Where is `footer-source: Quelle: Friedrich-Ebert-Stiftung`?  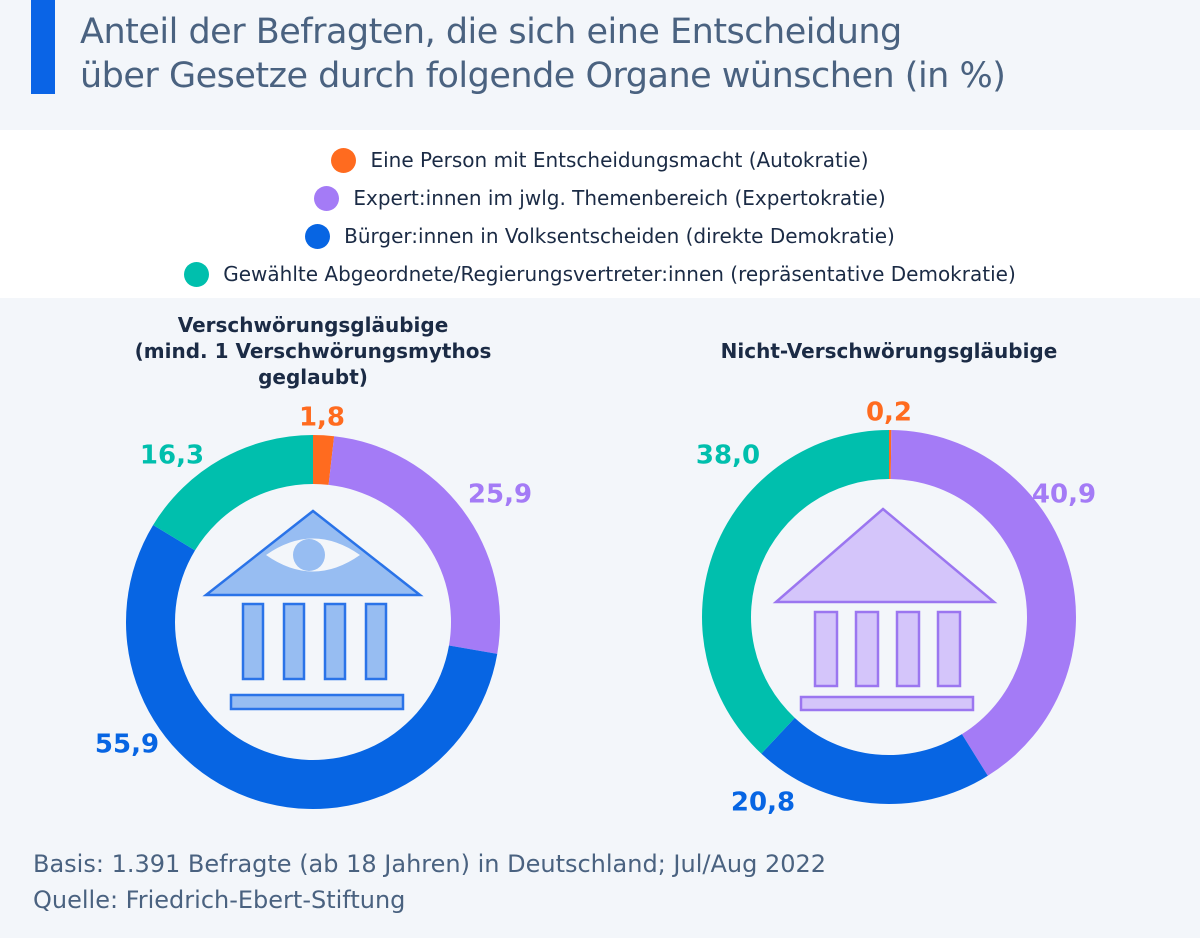
footer-source: Quelle: Friedrich-Ebert-Stiftung is located at coordinates (219, 900).